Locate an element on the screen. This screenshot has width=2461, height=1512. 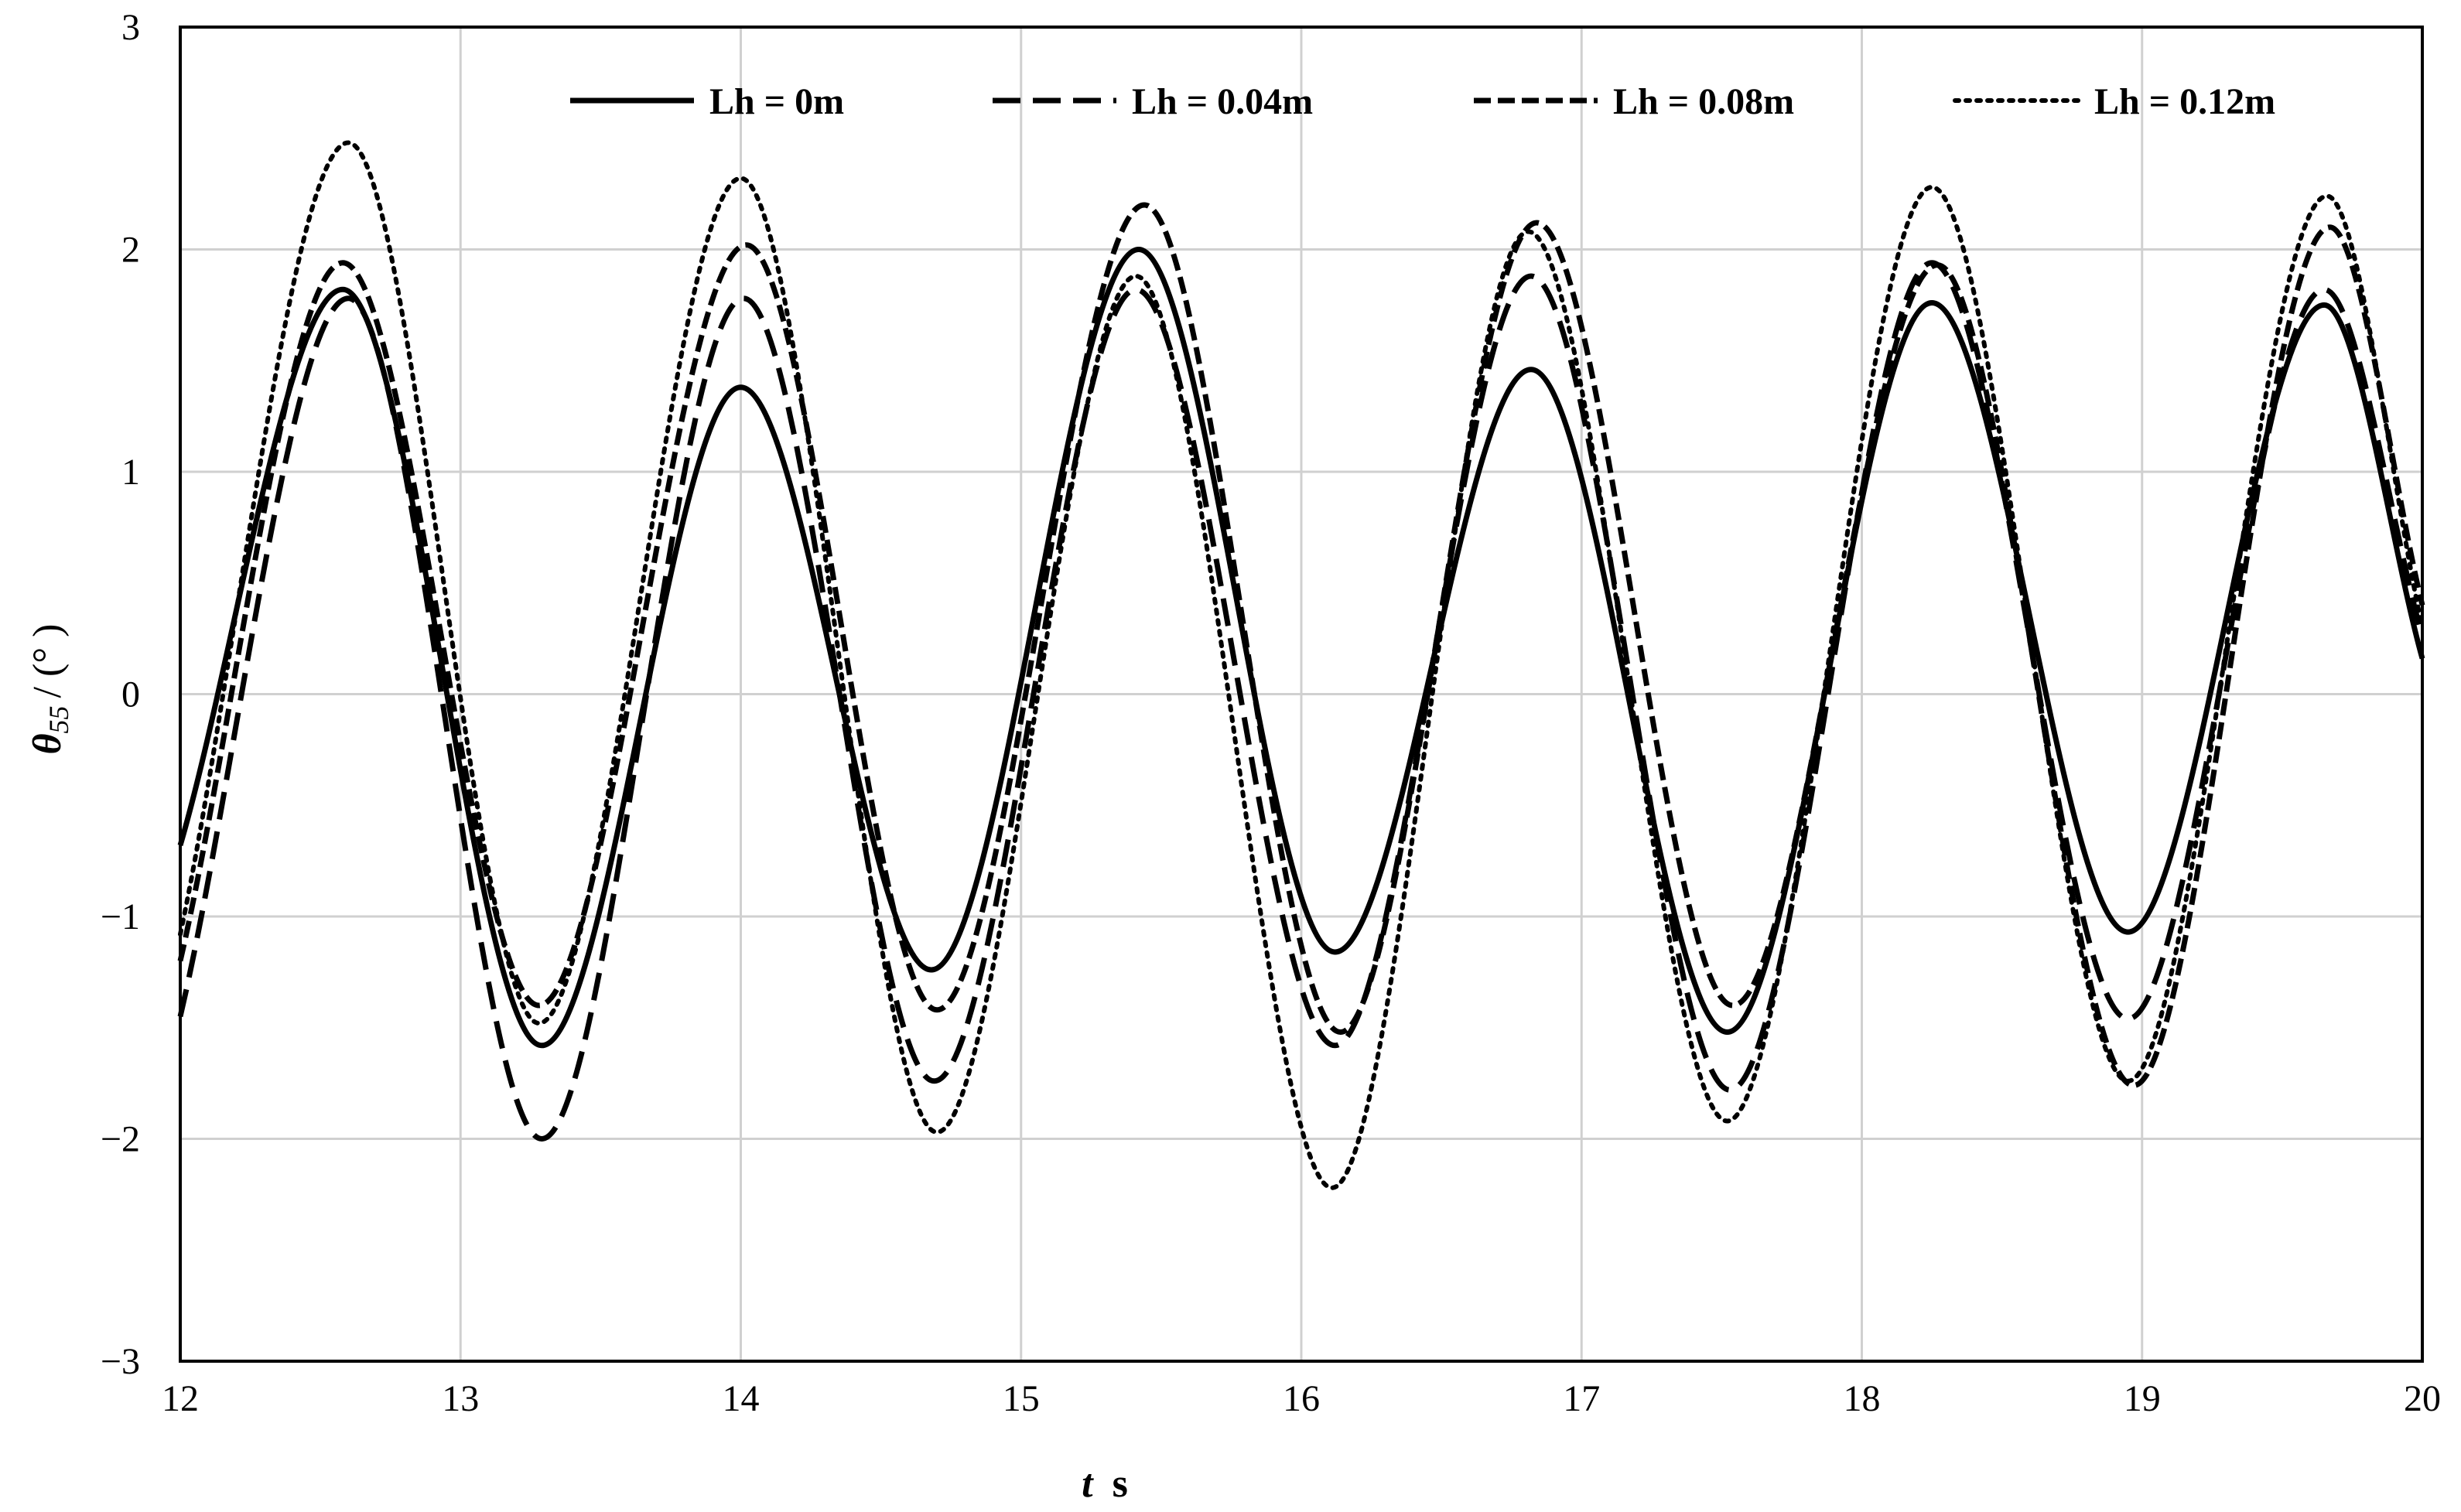
x-axis-title: t s is located at coordinates (1105, 1484).